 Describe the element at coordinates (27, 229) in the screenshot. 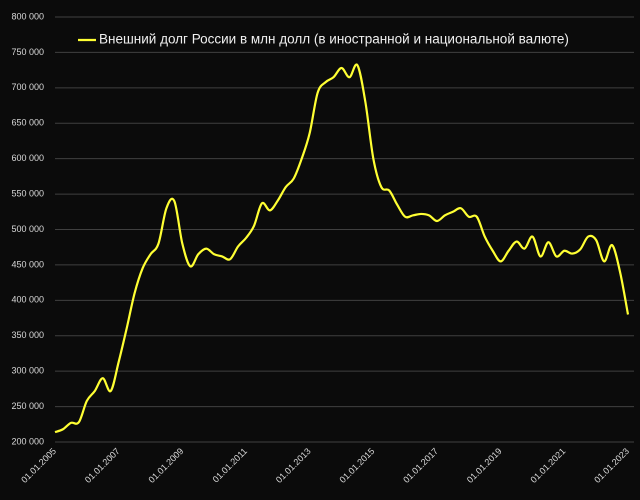

I see `y-tick-label: 500 000` at that location.